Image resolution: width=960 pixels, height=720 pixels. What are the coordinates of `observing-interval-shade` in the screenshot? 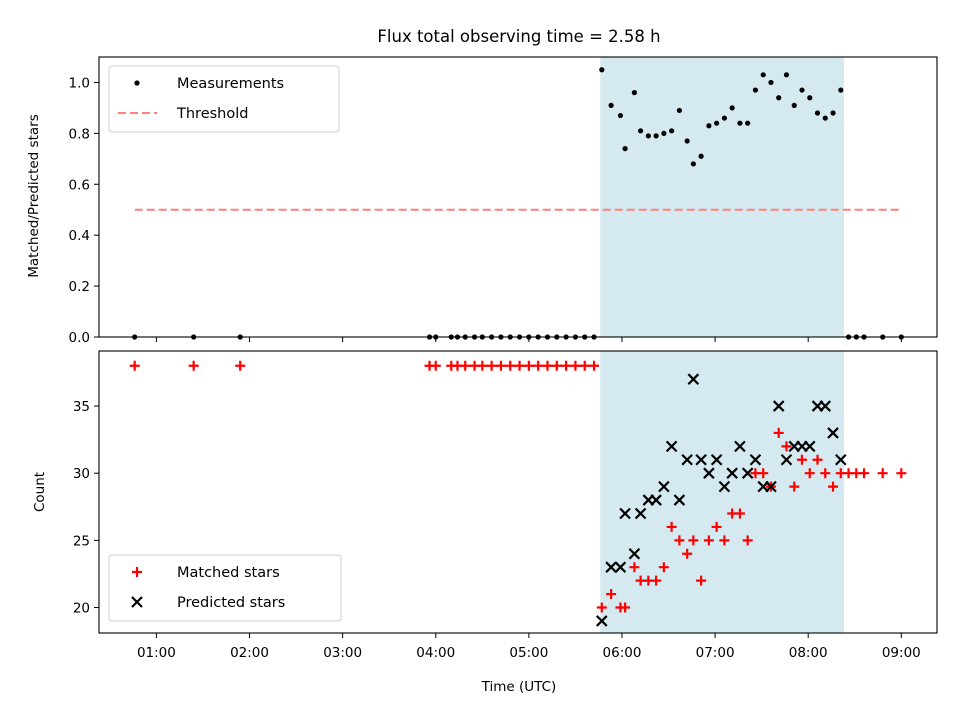 It's located at (722, 197).